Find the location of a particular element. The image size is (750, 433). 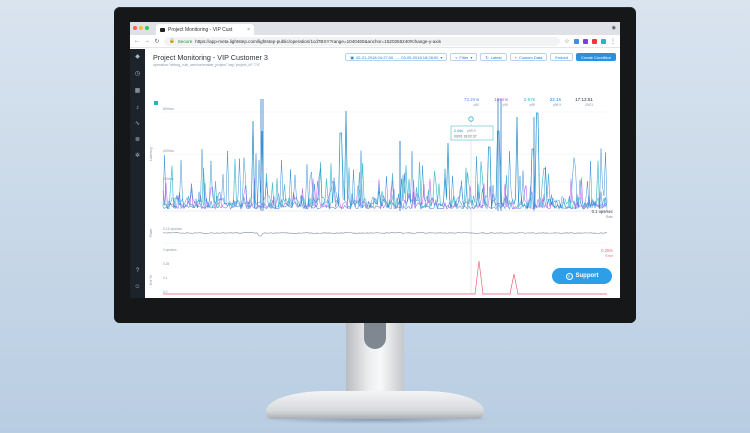

minimize-window-icon is located at coordinates (141, 28).